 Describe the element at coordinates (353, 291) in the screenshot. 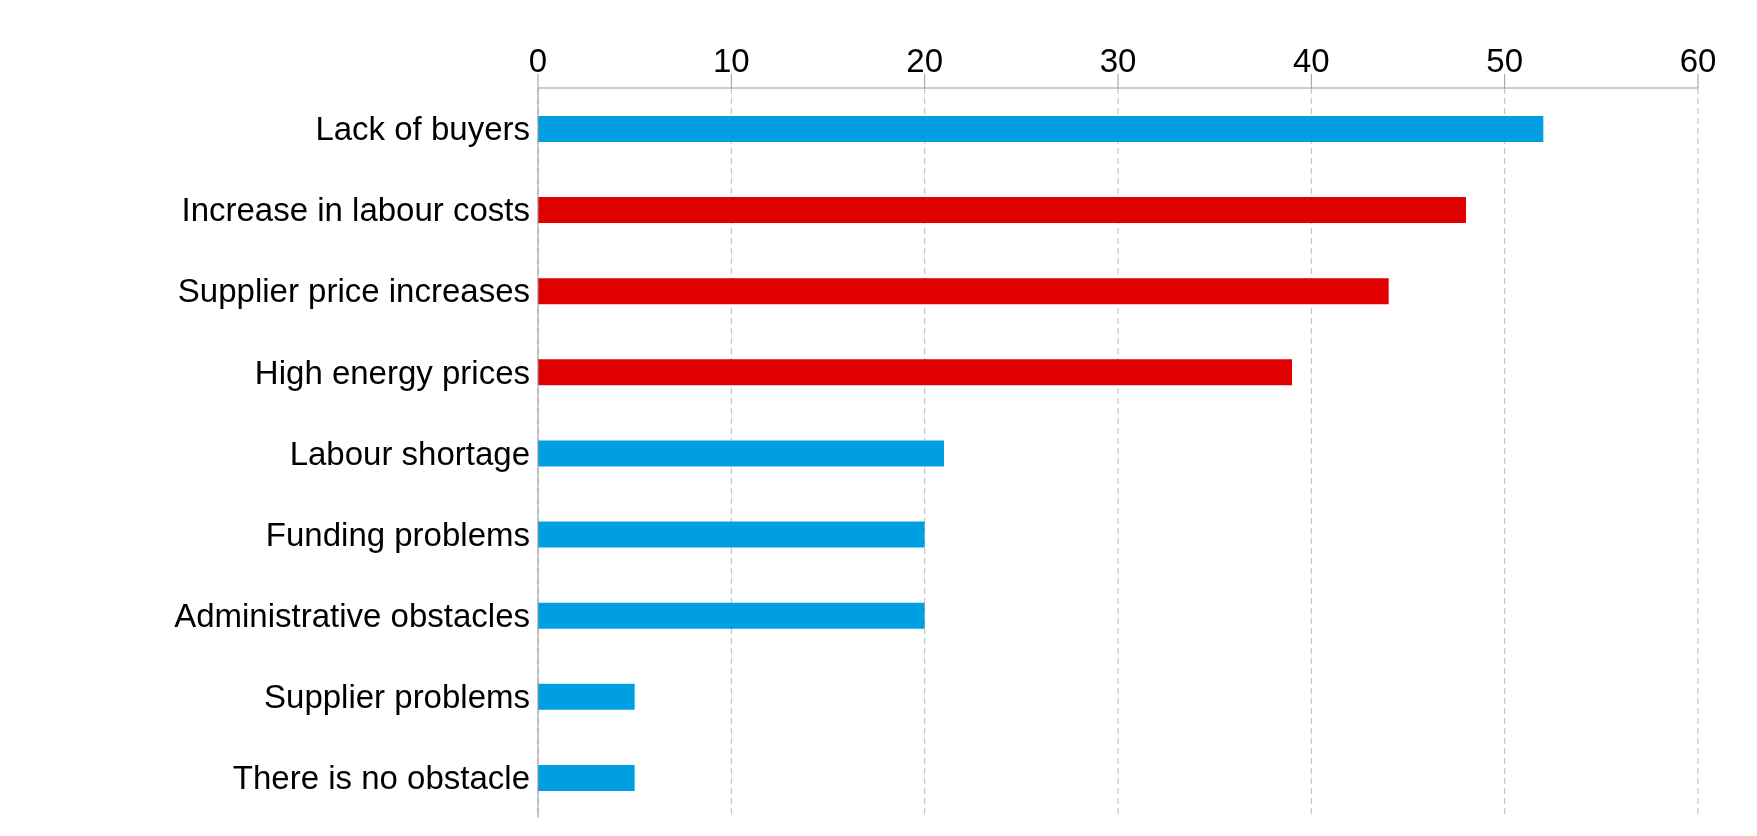

I see `y-tick-label: Supplier price increases` at that location.